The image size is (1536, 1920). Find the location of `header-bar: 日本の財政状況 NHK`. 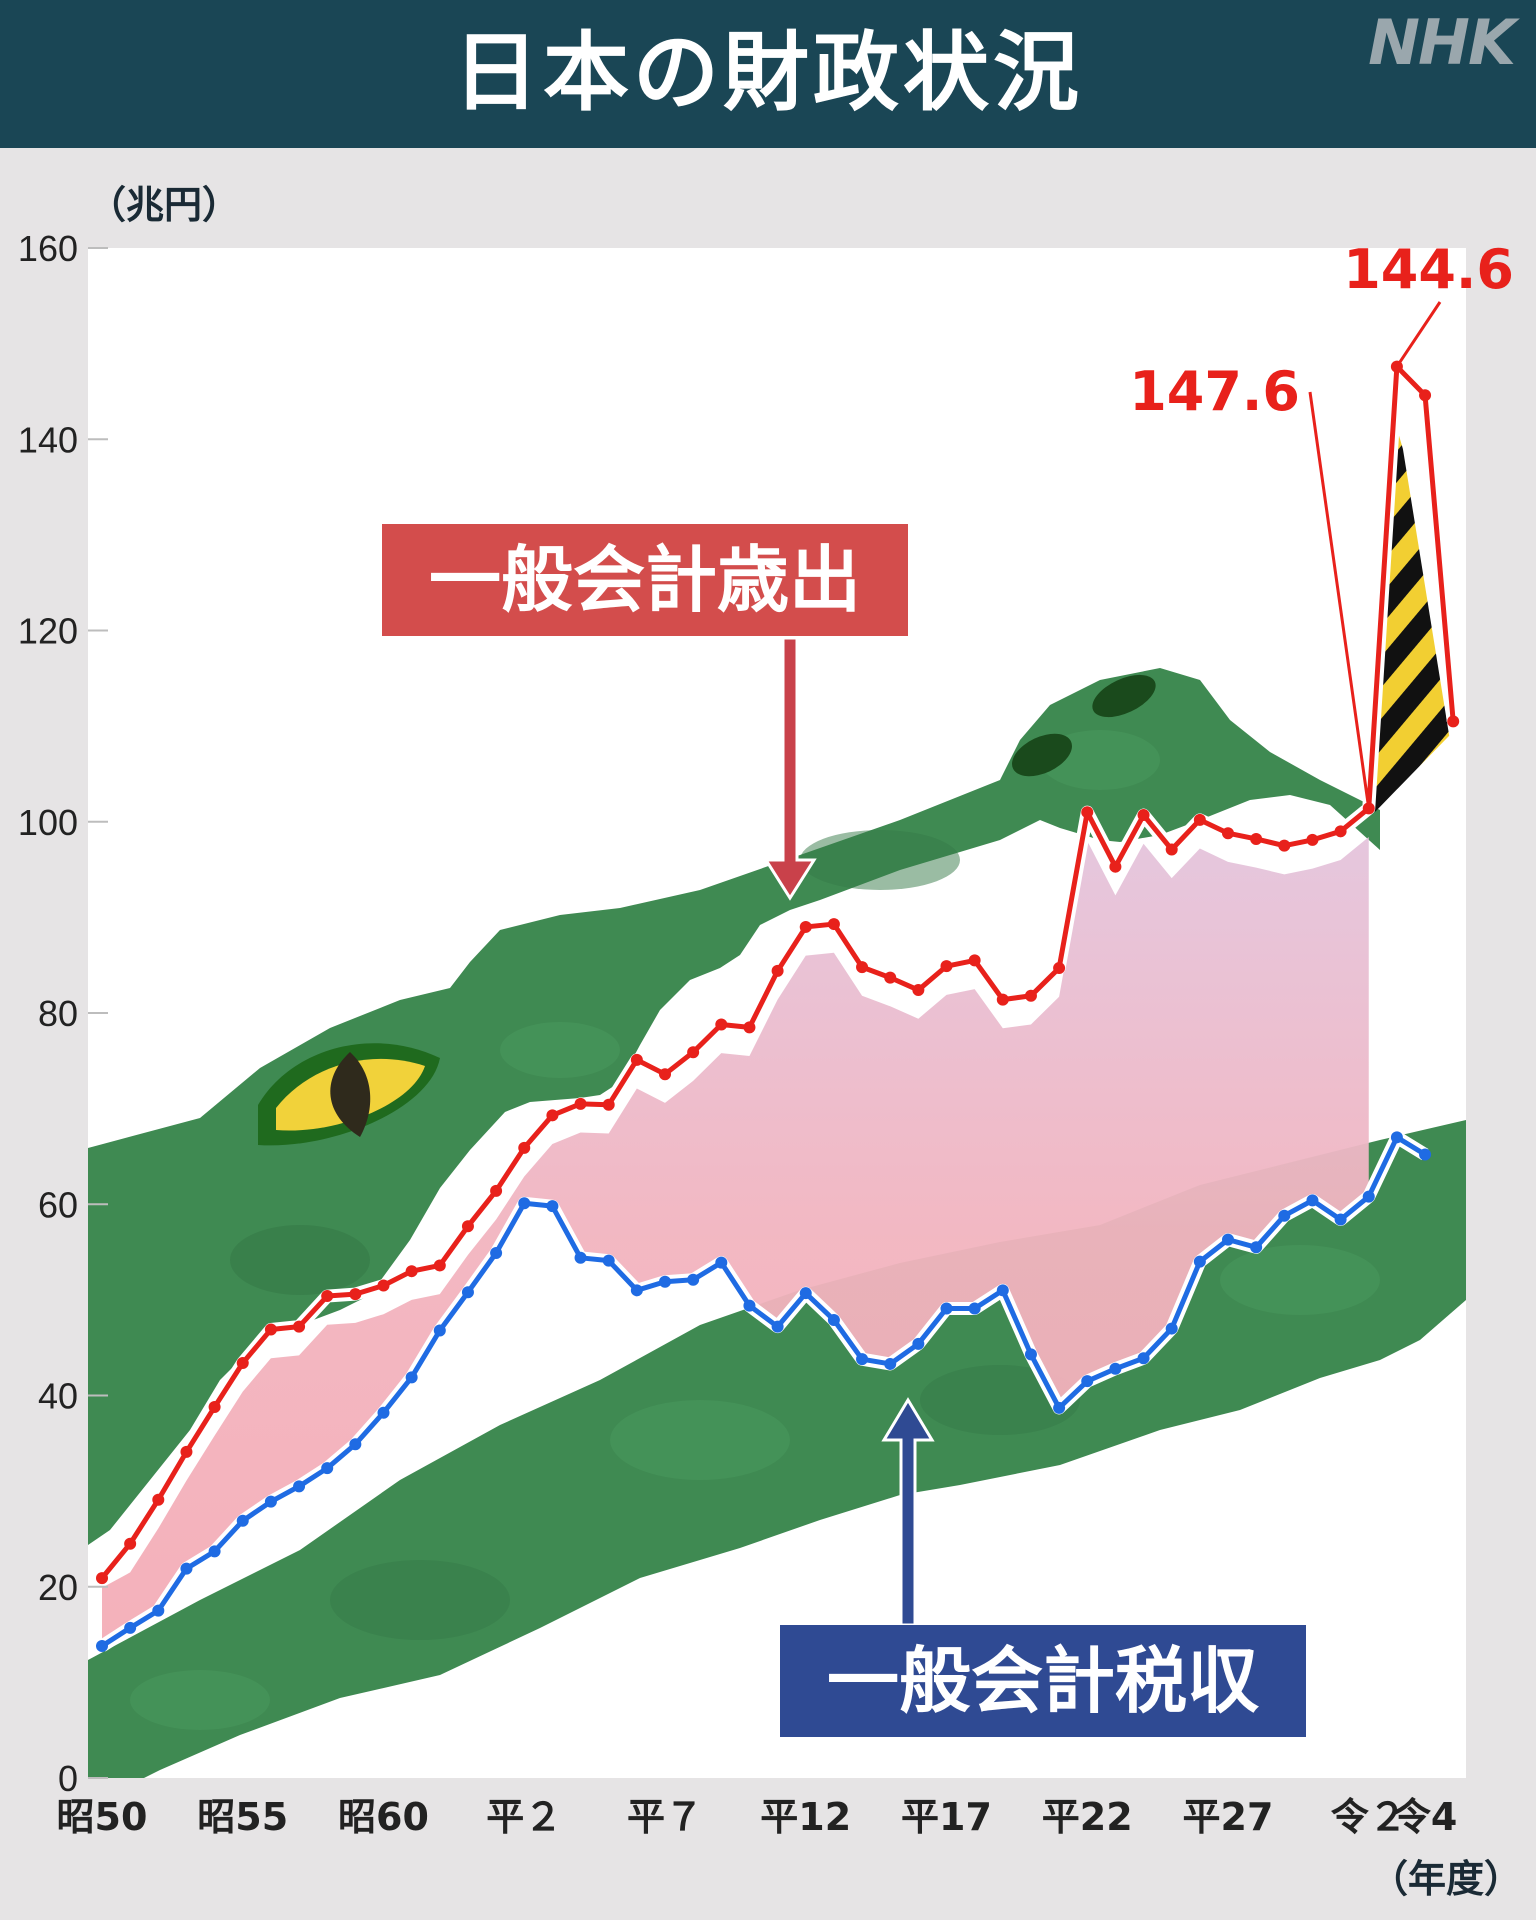

header-bar: 日本の財政状況 NHK is located at coordinates (768, 74).